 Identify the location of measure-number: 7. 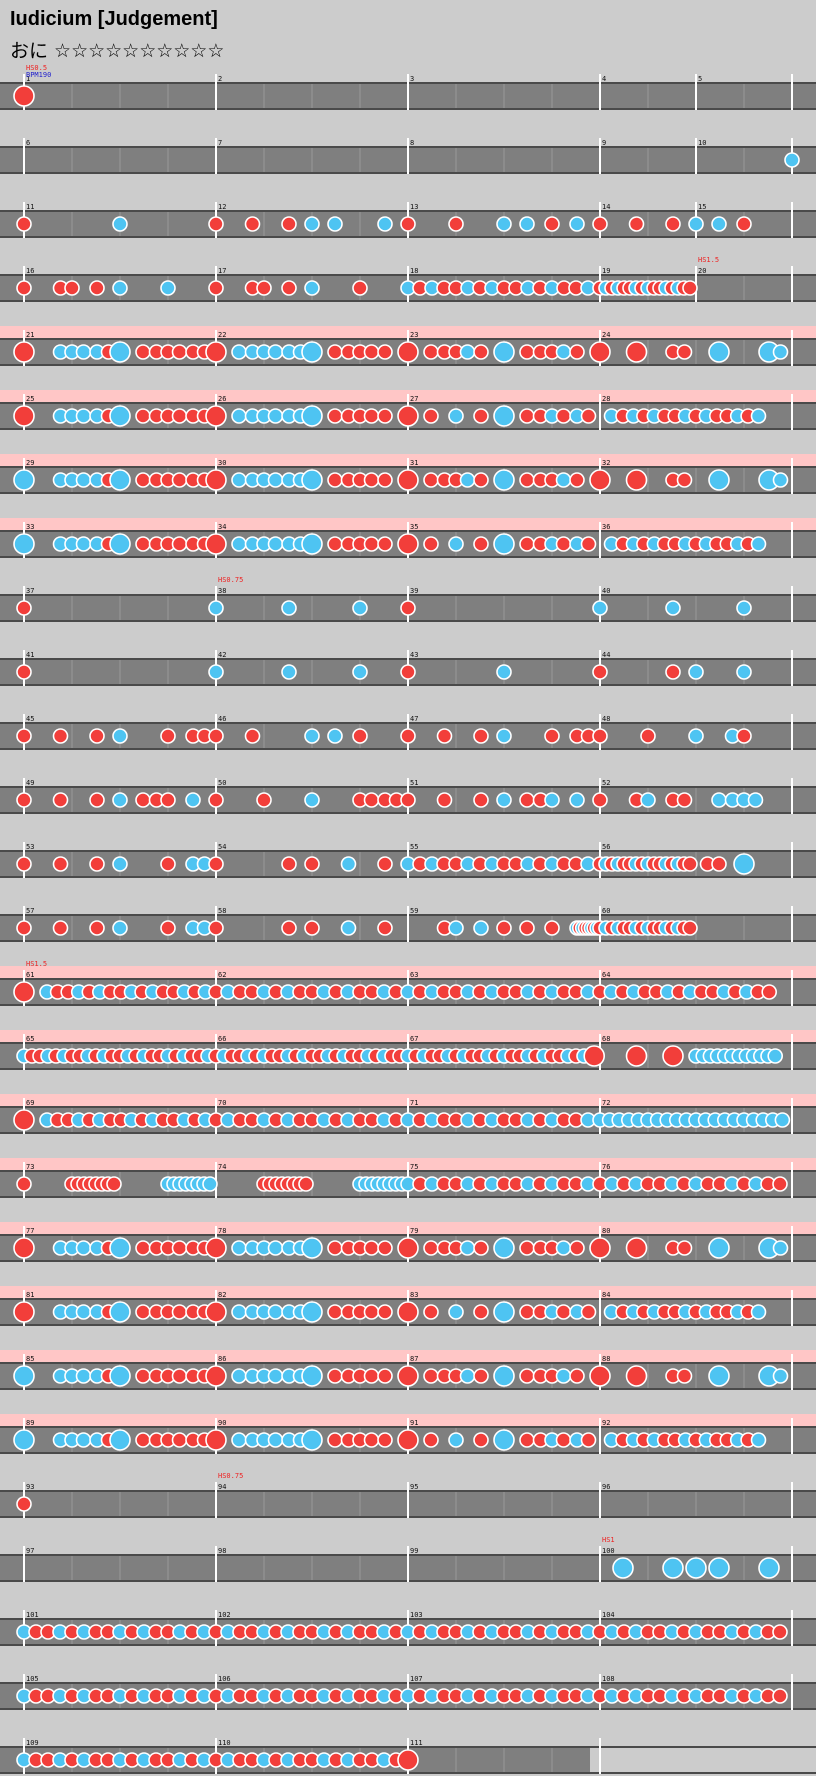
(220, 143).